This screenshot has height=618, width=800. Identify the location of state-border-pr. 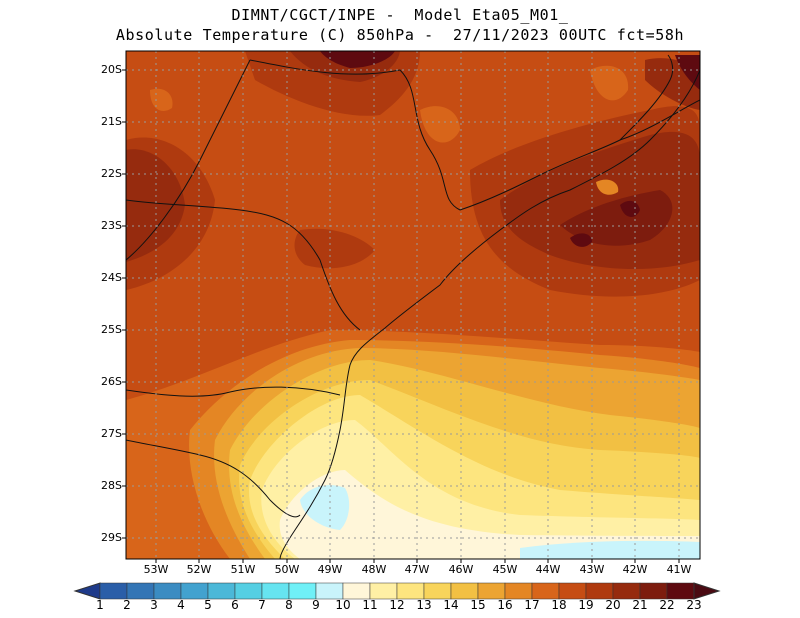
(243, 265).